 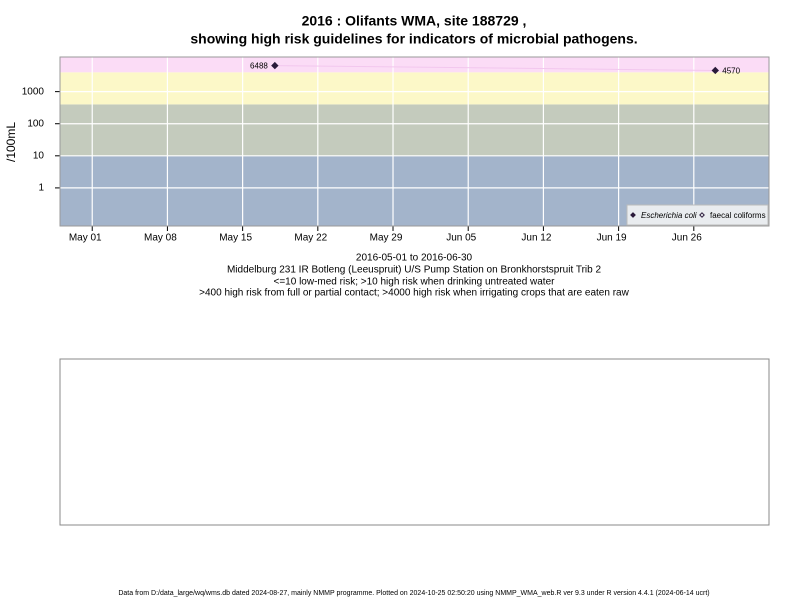 What do you see at coordinates (41, 188) in the screenshot?
I see `y-tick-label: 1` at bounding box center [41, 188].